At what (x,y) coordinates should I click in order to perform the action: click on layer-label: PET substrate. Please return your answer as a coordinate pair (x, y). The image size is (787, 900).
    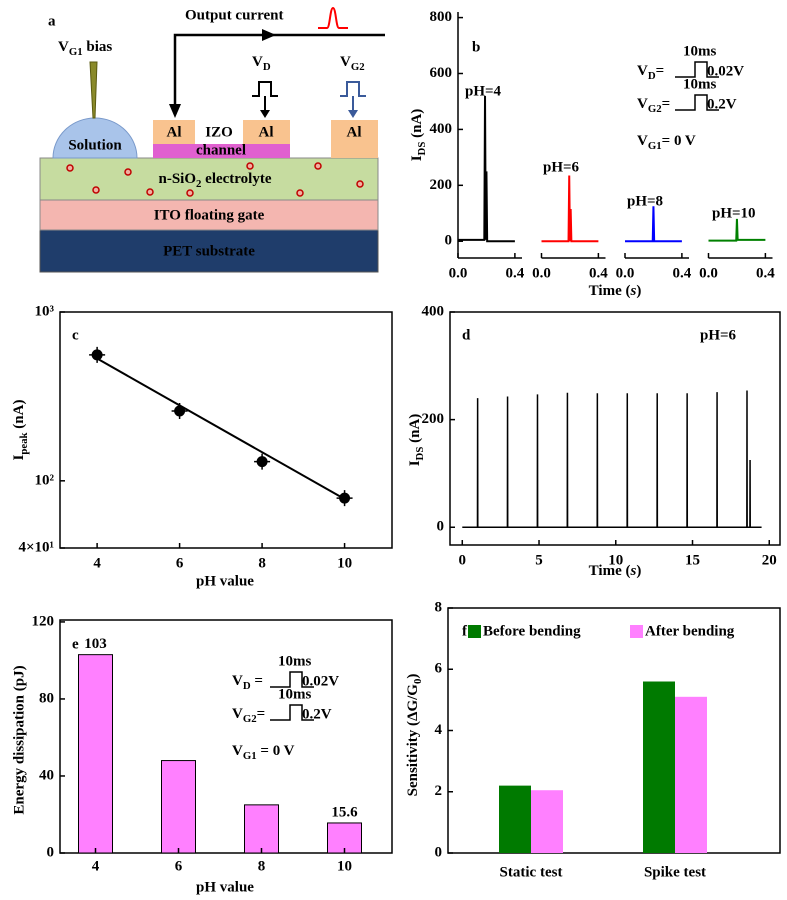
    Looking at the image, I should click on (209, 251).